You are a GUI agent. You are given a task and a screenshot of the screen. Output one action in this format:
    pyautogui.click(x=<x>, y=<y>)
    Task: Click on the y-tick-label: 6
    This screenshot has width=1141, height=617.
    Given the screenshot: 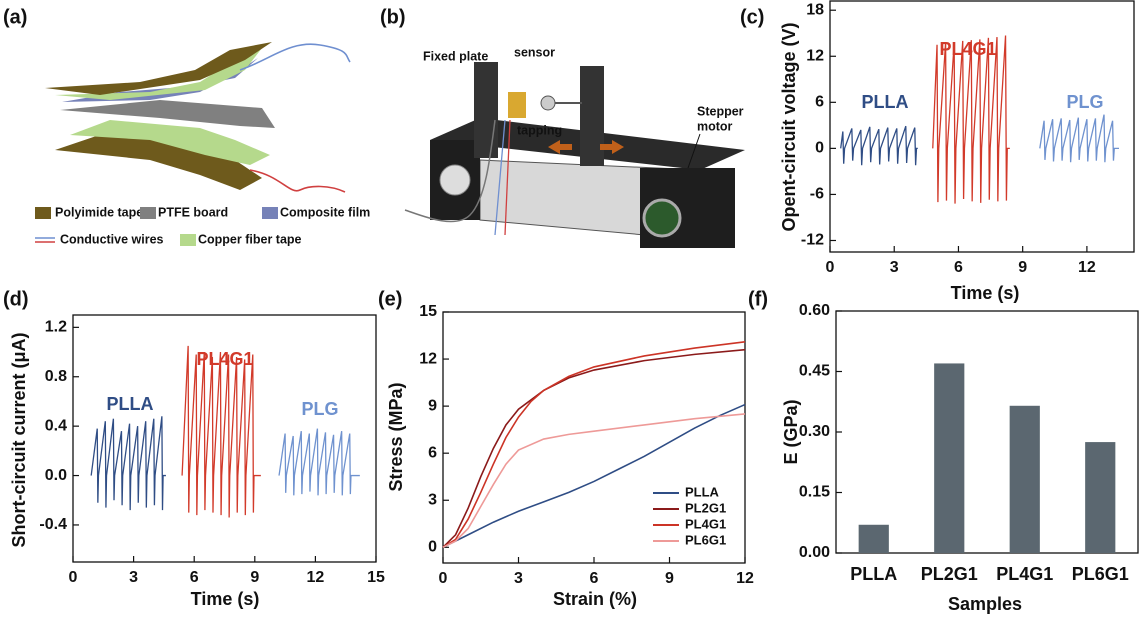 What is the action you would take?
    pyautogui.click(x=819, y=102)
    